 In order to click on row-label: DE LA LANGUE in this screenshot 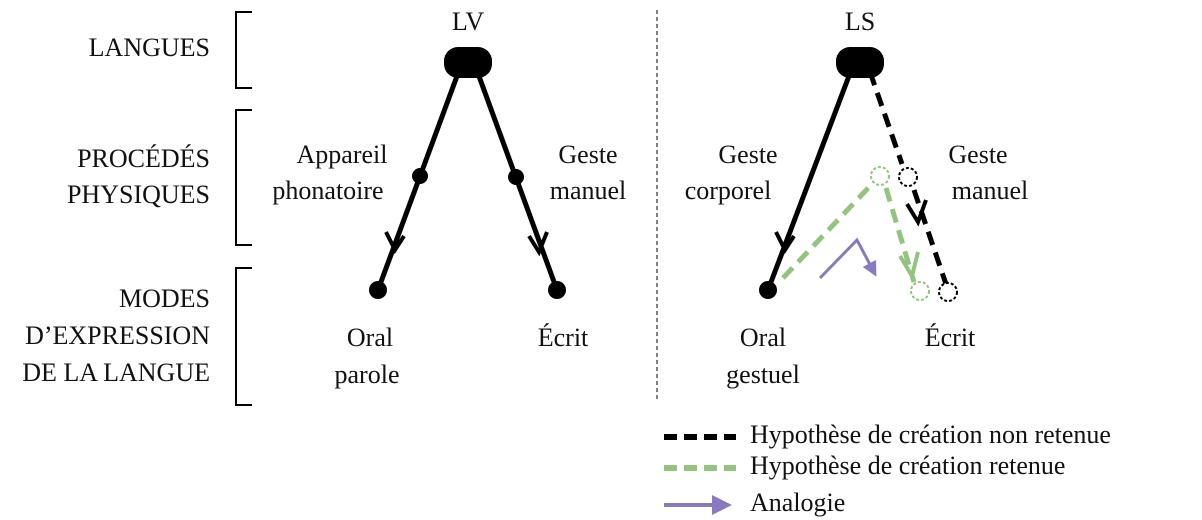, I will do `click(116, 372)`.